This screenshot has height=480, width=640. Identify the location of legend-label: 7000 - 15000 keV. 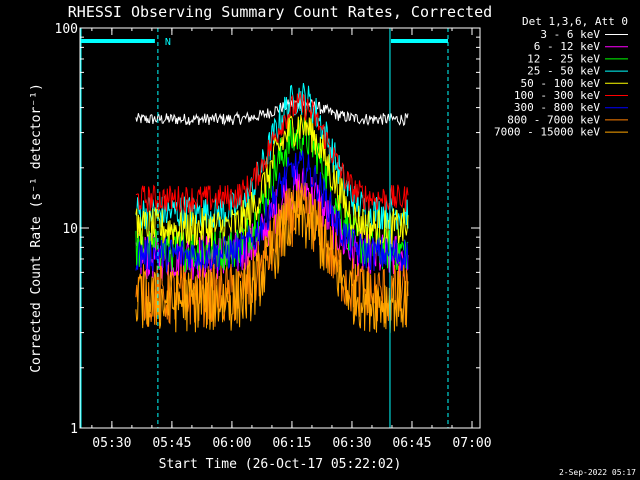
(547, 132).